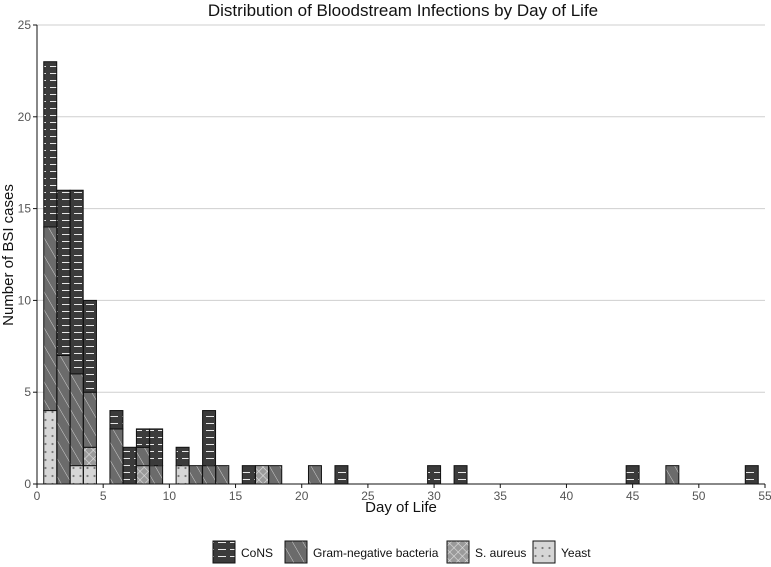 This screenshot has height=567, width=771. I want to click on y-tick-label: 10, so click(25, 300).